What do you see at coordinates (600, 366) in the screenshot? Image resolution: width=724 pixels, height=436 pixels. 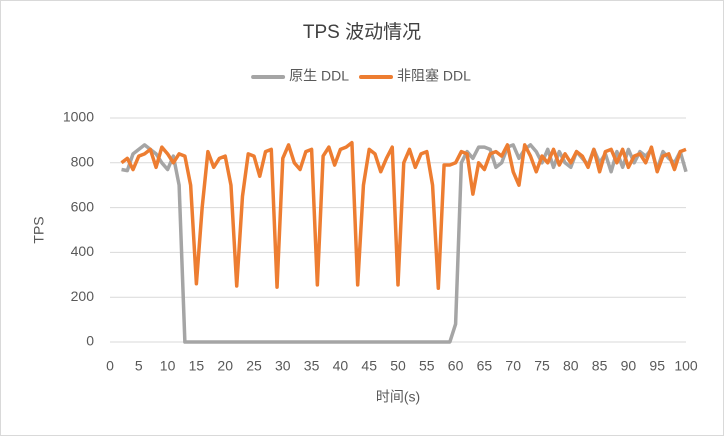 I see `x-tick-label: 85` at bounding box center [600, 366].